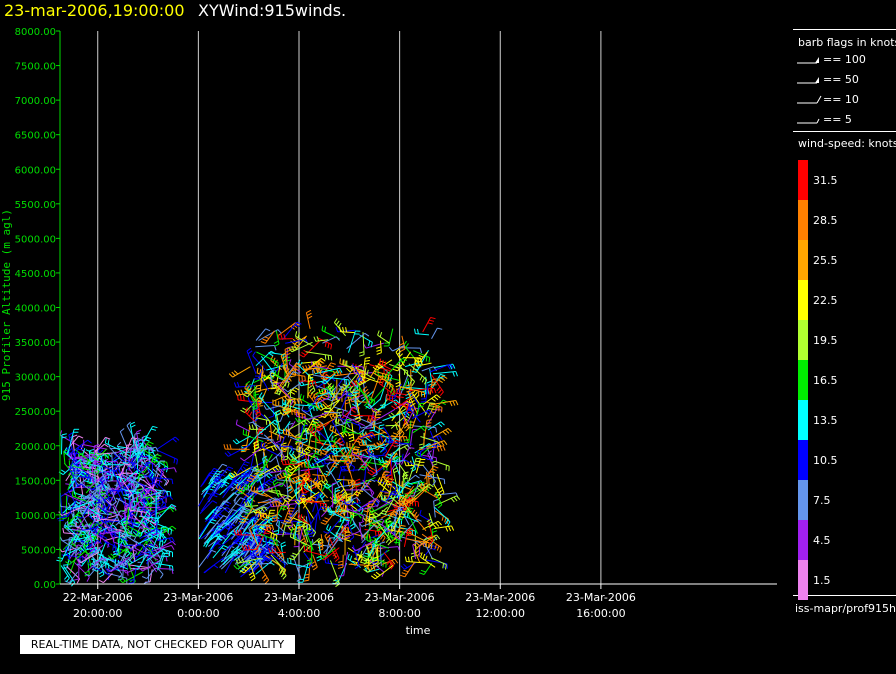 The image size is (896, 674). Describe the element at coordinates (198, 613) in the screenshot. I see `x-tick-label-time: 0:00:00` at that location.